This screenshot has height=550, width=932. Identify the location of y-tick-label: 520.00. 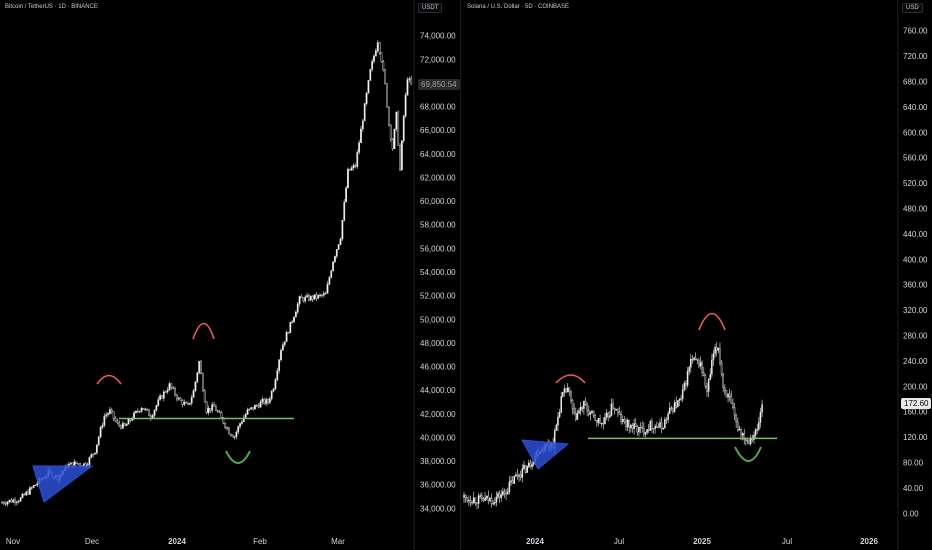
(915, 183).